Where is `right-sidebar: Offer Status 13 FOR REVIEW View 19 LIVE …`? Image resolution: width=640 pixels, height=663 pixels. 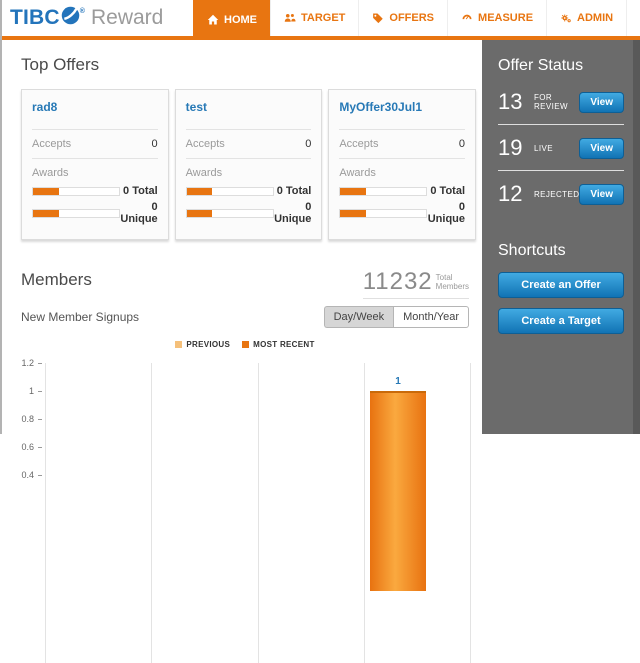
right-sidebar: Offer Status 13 FOR REVIEW View 19 LIVE … is located at coordinates (561, 237).